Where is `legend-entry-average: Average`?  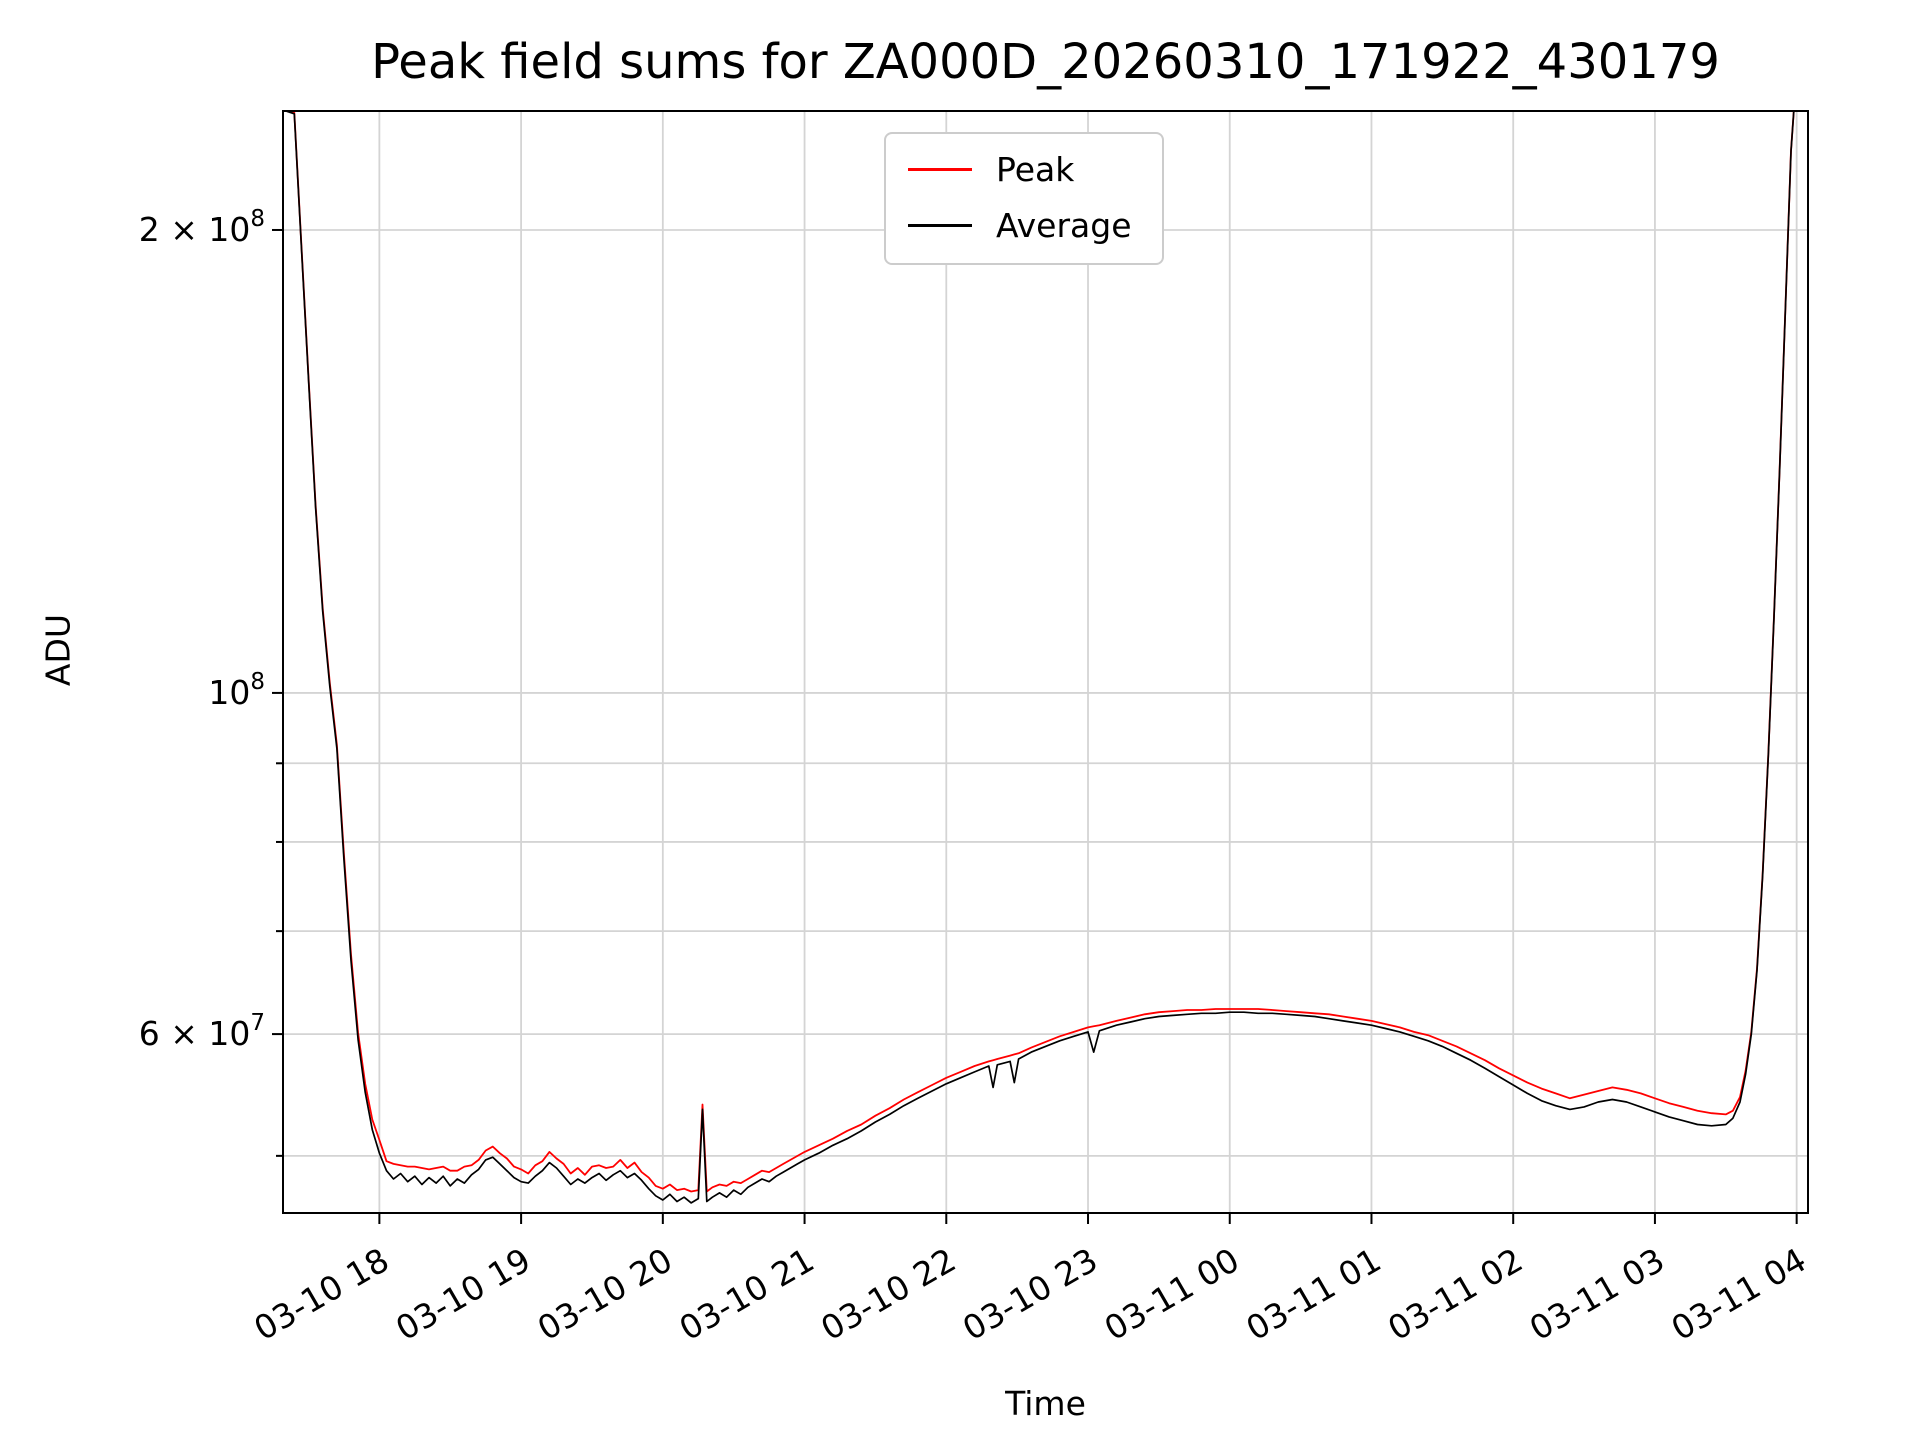
legend-entry-average: Average is located at coordinates (1020, 226).